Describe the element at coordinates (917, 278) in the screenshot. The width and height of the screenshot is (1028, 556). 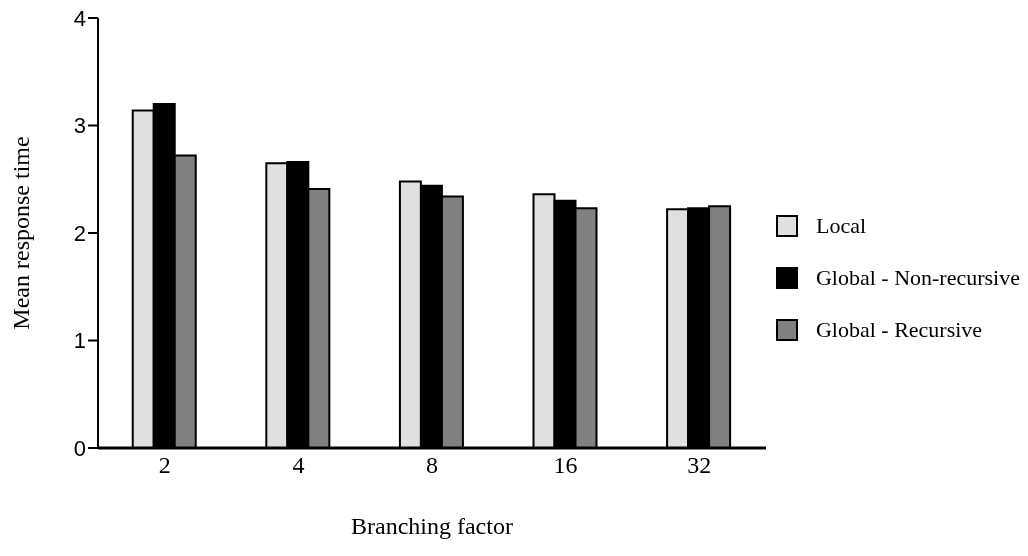
I see `legend-label: Global - Non-recursive` at that location.